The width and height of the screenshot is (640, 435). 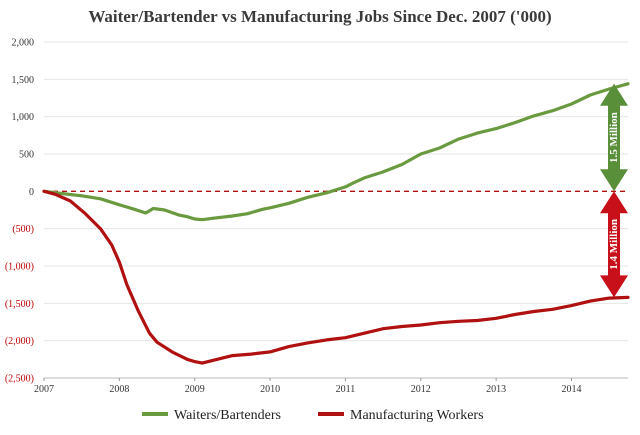 What do you see at coordinates (119, 389) in the screenshot?
I see `x-tick-label: 2008` at bounding box center [119, 389].